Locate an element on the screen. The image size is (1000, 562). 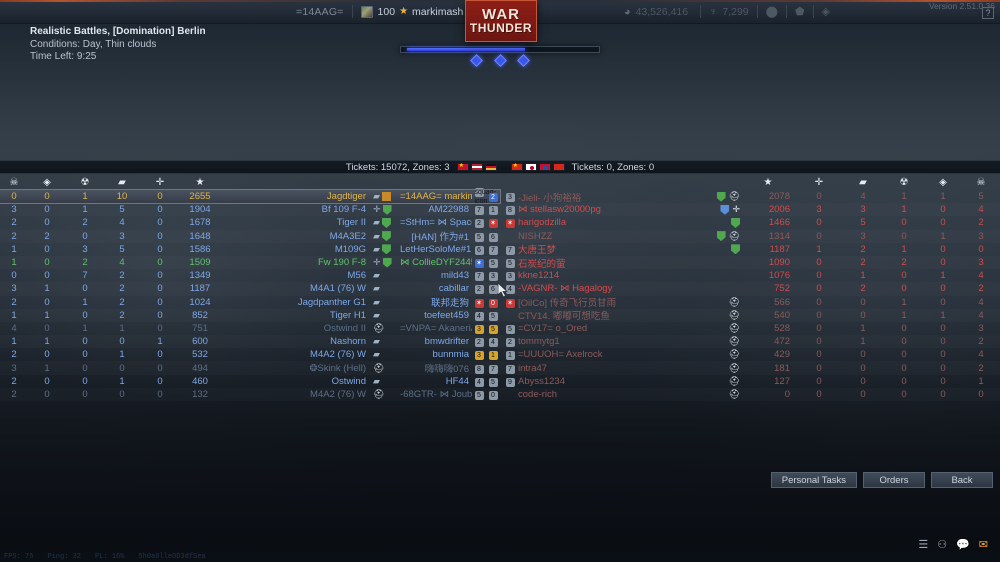
ground-kills-value: 0 is located at coordinates (863, 394).